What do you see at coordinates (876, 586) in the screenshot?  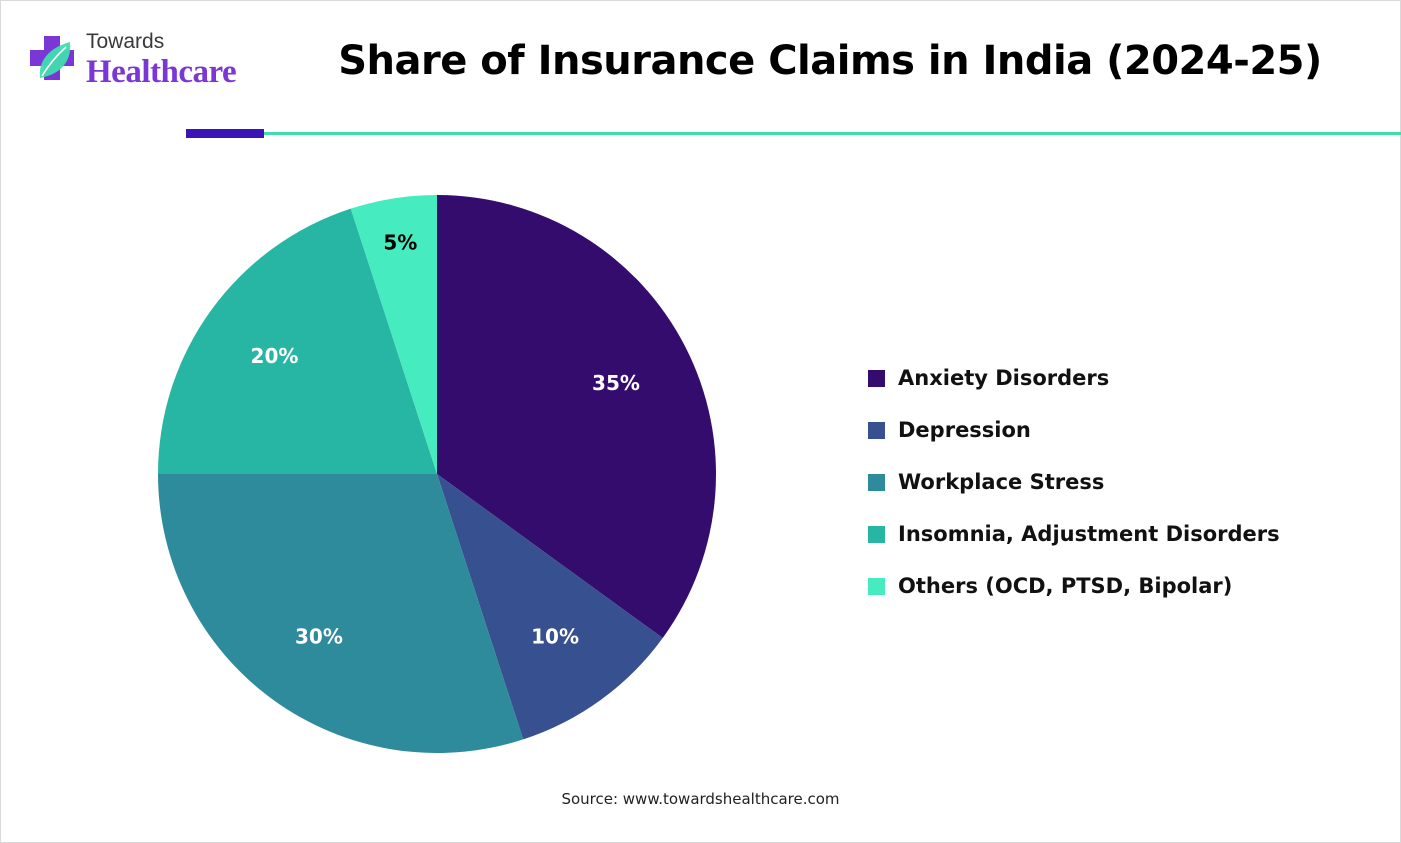 I see `legend-swatch-others-ocd-ptsd-bipolar` at bounding box center [876, 586].